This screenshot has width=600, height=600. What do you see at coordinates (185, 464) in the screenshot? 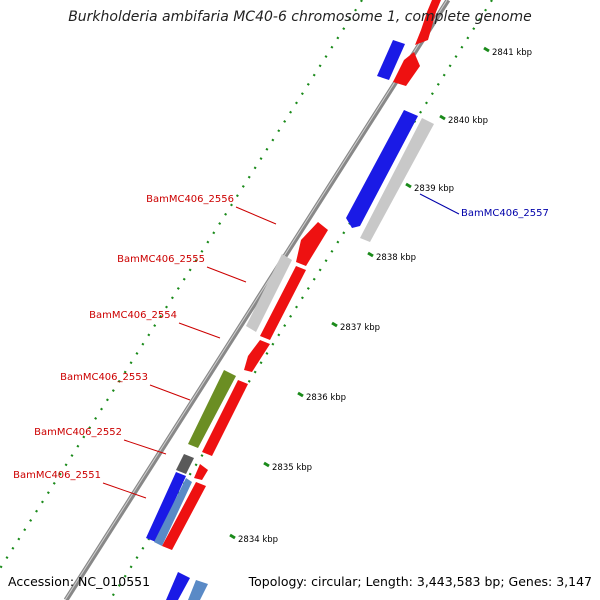
I see `gene-dark-gray-block` at bounding box center [185, 464].